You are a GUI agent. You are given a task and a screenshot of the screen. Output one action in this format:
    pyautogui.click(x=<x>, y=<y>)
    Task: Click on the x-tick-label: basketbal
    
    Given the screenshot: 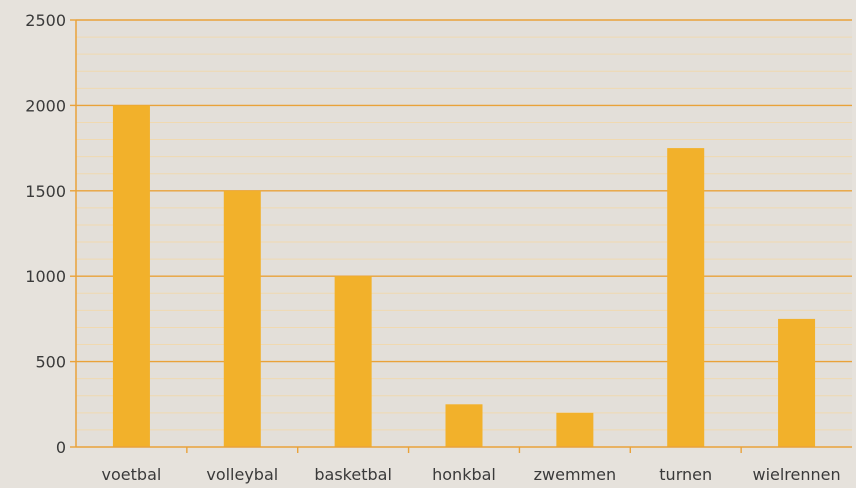 What is the action you would take?
    pyautogui.click(x=353, y=474)
    